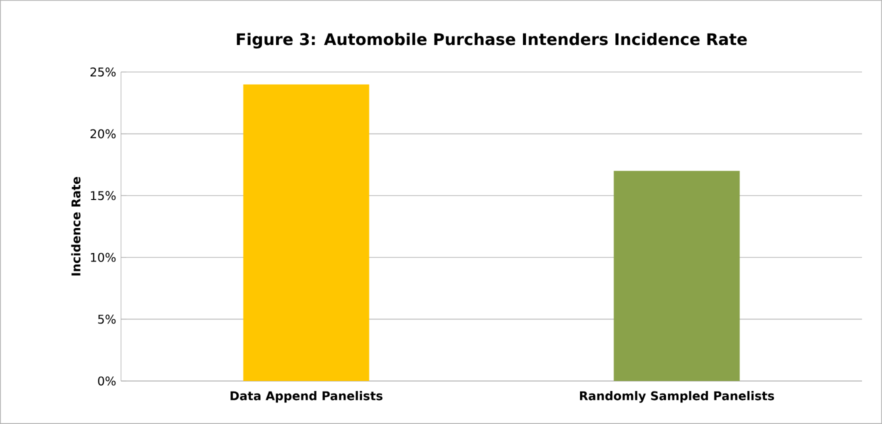  I want to click on y-tick-label: 20%, so click(103, 133).